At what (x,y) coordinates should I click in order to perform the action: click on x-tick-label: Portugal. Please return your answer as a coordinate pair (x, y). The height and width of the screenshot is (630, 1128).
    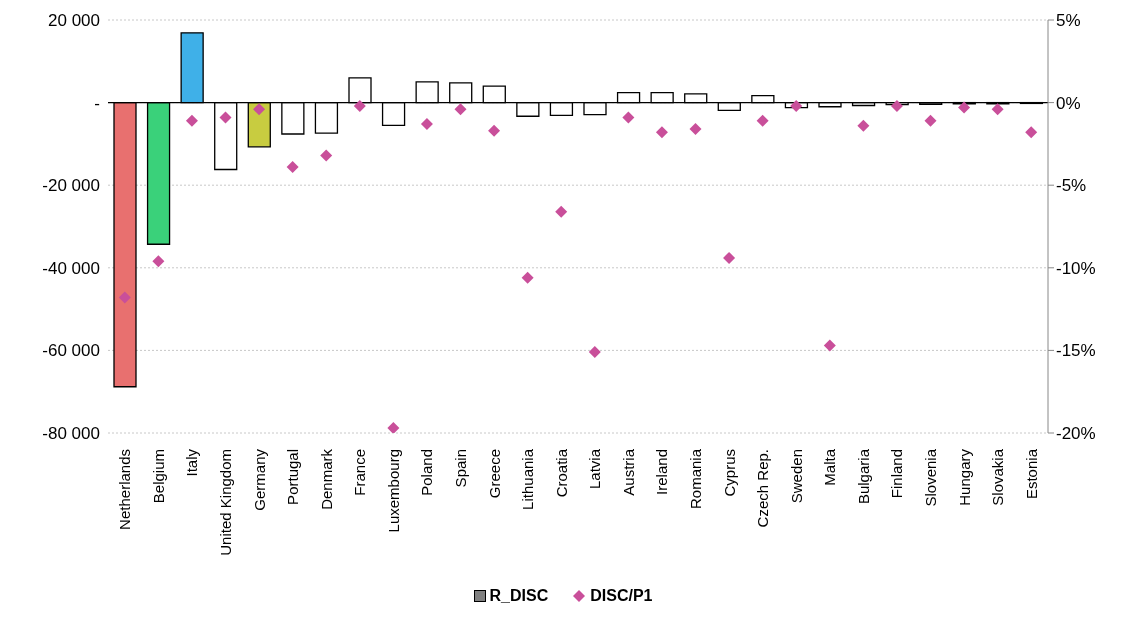
    Looking at the image, I should click on (293, 477).